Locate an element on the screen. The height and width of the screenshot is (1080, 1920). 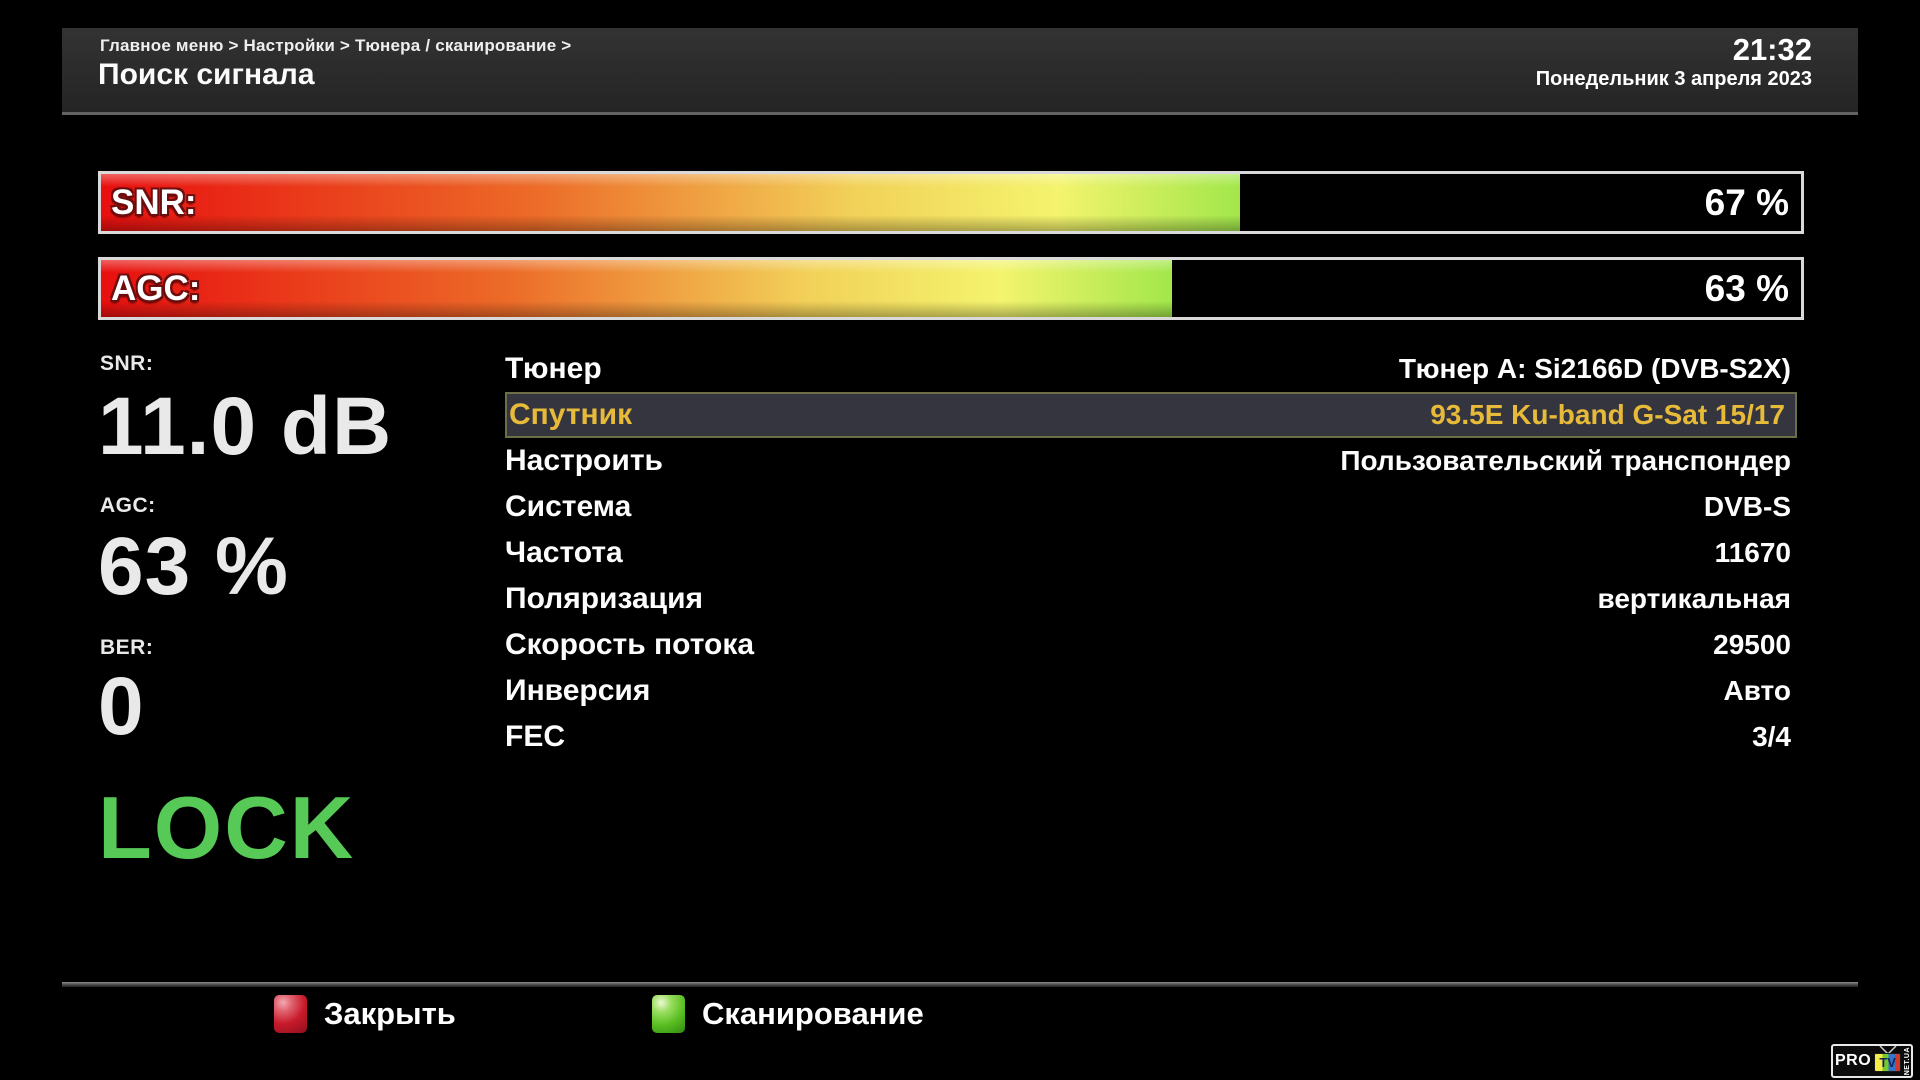
antenna-icon is located at coordinates (1888, 1050).